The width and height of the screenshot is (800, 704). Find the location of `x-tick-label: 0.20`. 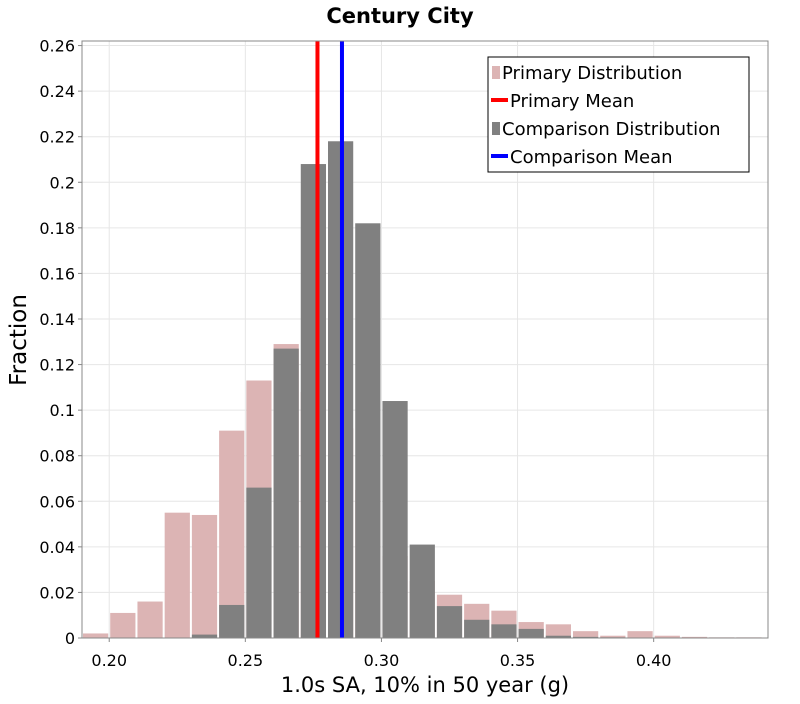

x-tick-label: 0.20 is located at coordinates (109, 660).